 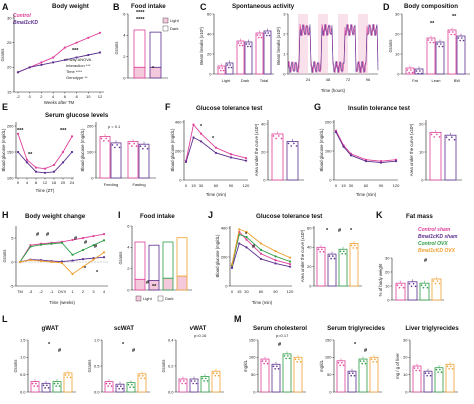 I want to click on panel-j-xtick: 60, so click(x=261, y=291).